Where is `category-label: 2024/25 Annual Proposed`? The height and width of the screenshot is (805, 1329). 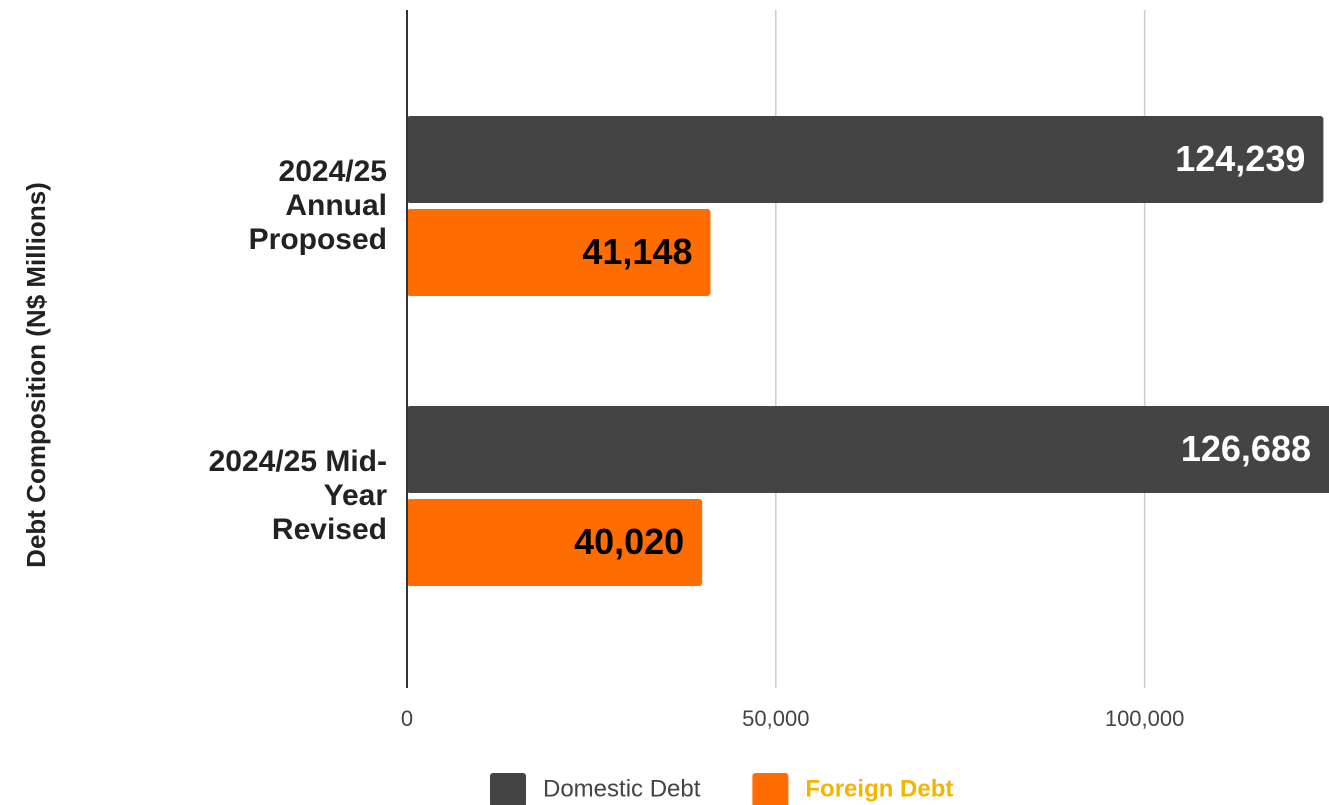 category-label: 2024/25 Annual Proposed is located at coordinates (317, 205).